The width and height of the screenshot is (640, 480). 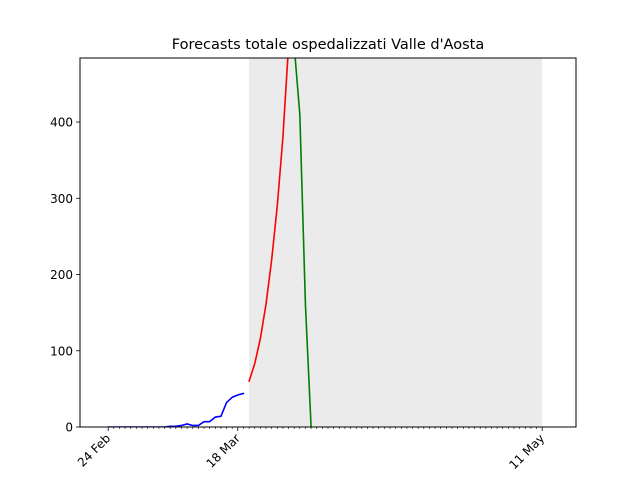 I want to click on y-tick-label: 200, so click(x=61, y=275).